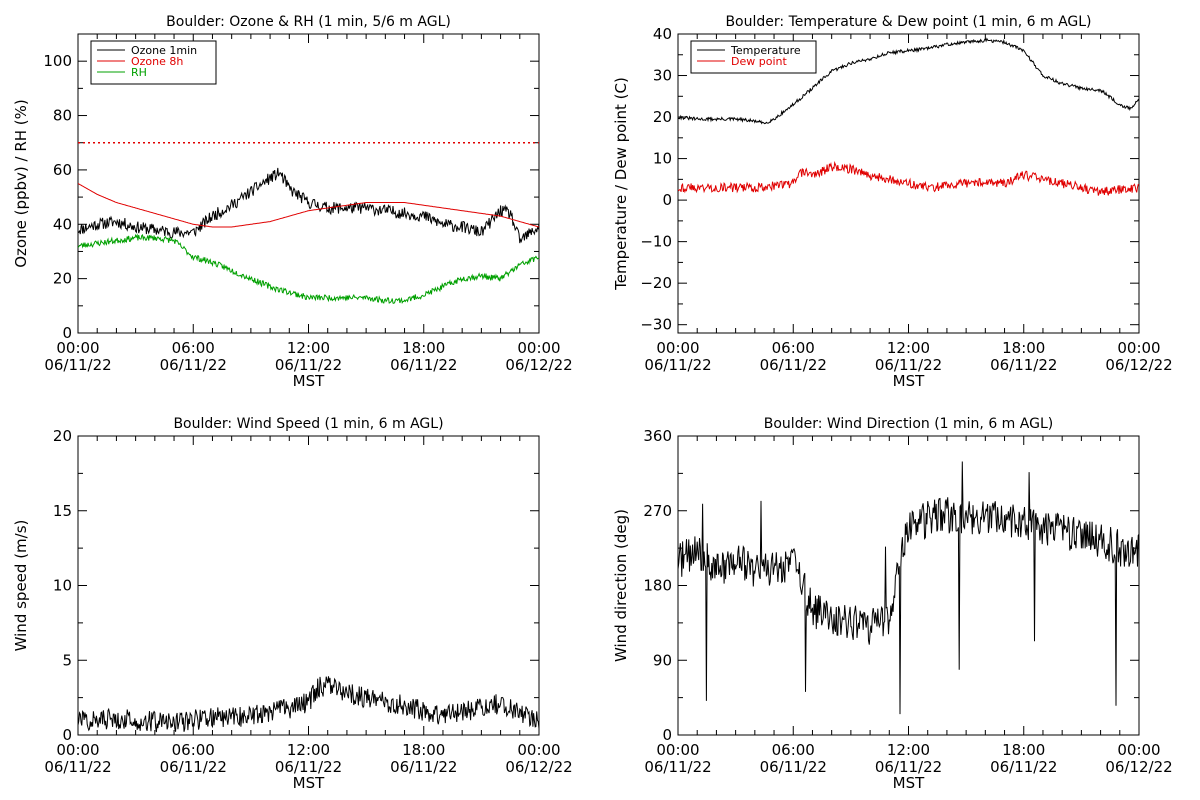  Describe the element at coordinates (657, 586) in the screenshot. I see `y-tick-label: 180` at that location.